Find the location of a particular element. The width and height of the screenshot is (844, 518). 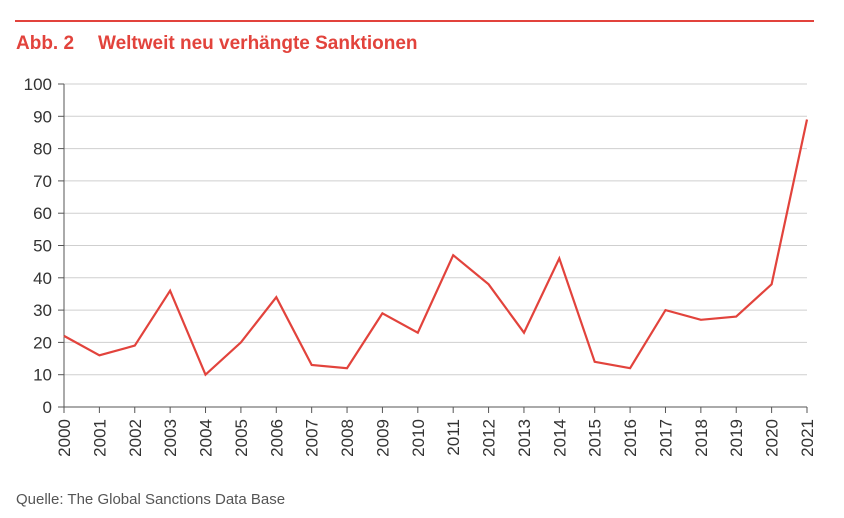

x-tick-label: 2003 is located at coordinates (170, 438).